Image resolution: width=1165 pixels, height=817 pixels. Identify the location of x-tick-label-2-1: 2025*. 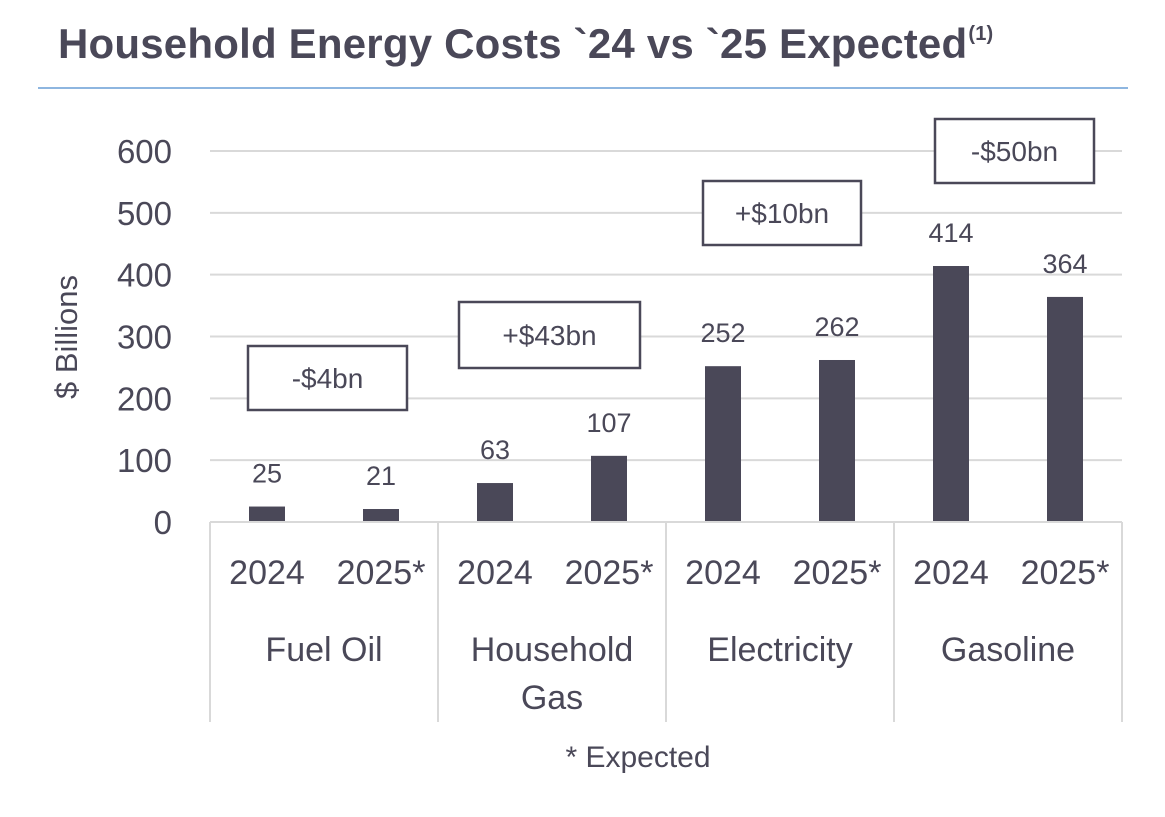
(837, 573).